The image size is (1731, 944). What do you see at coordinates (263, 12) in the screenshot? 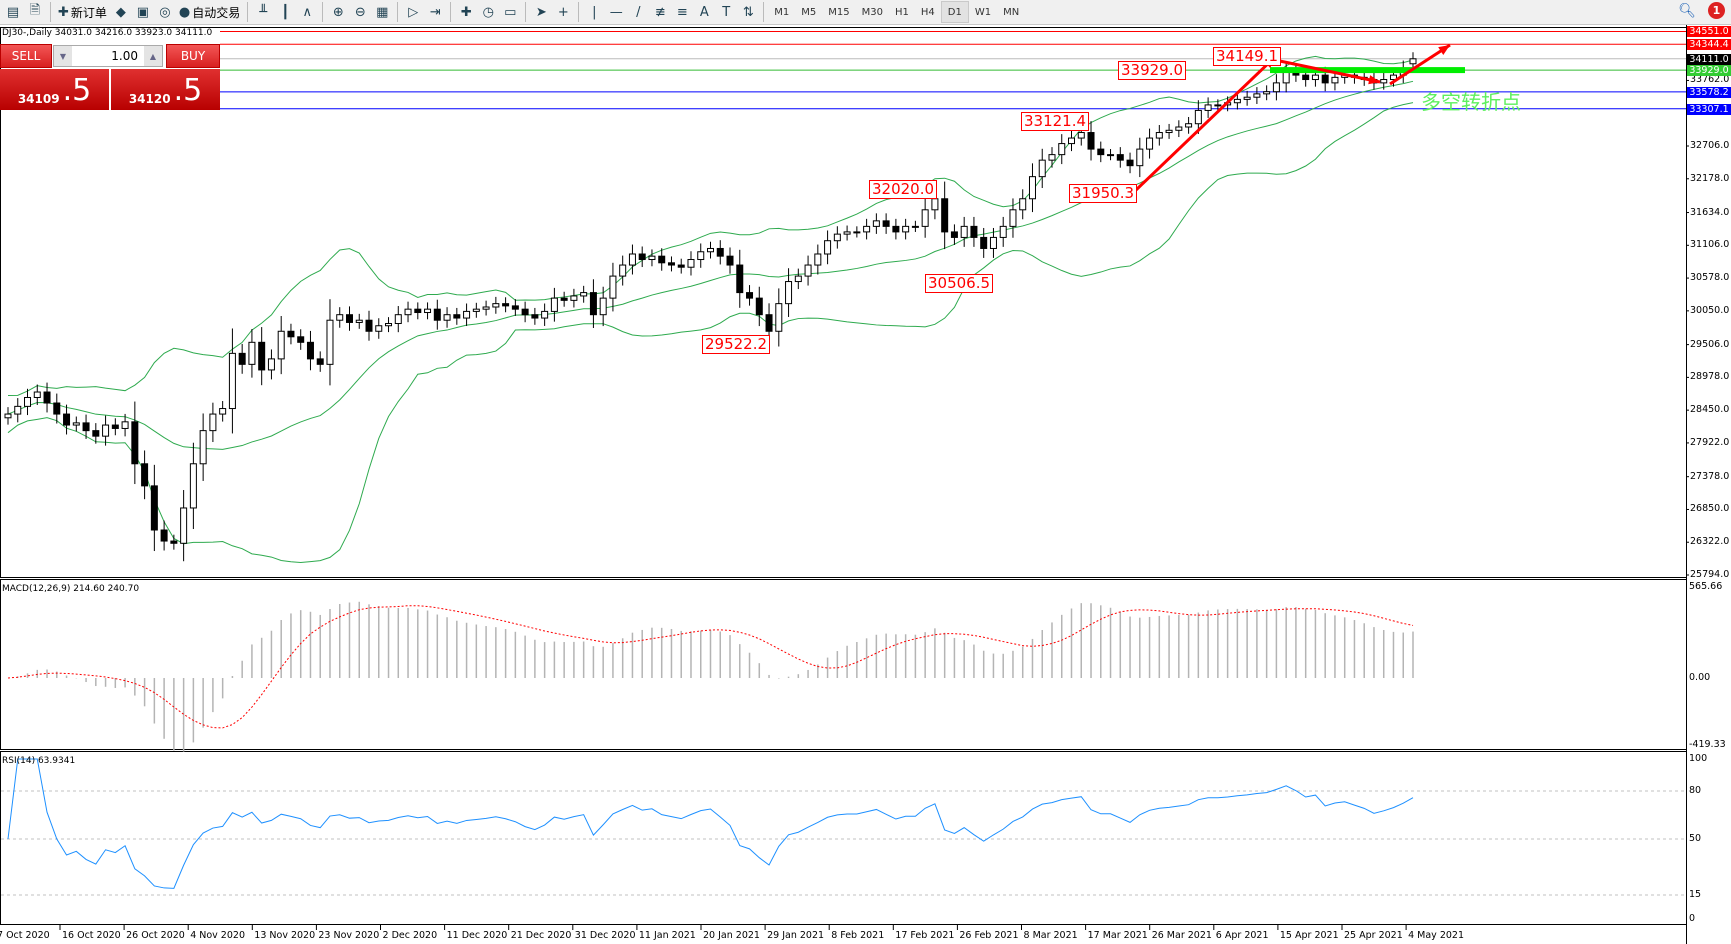
I see `bar-chart-icon: ╨` at bounding box center [263, 12].